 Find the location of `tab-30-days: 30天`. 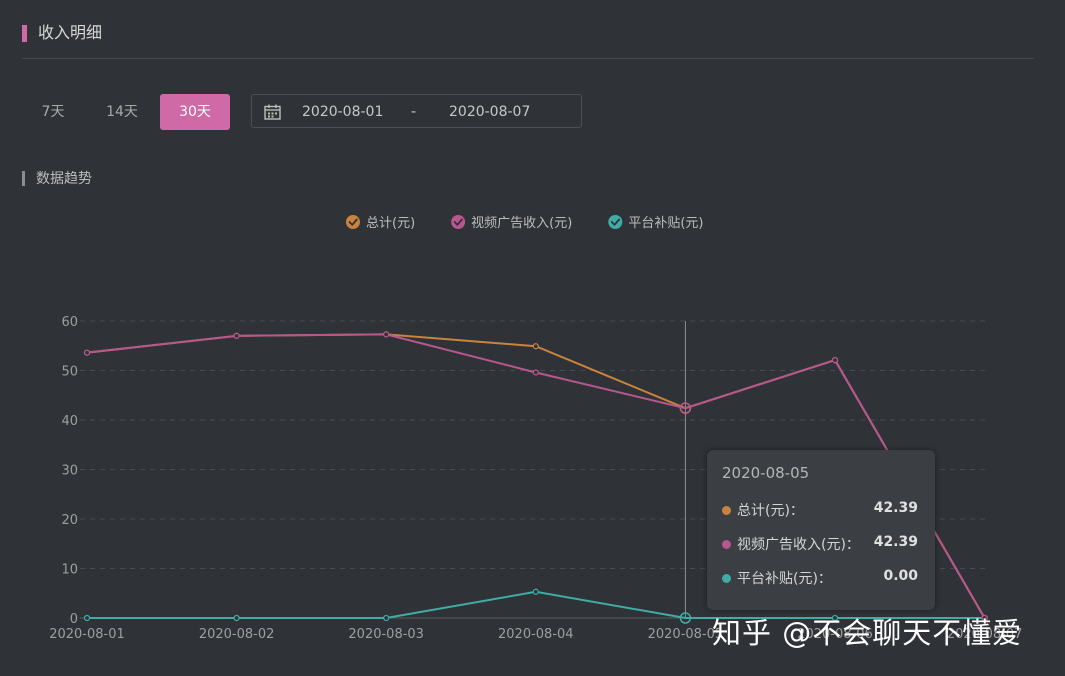

tab-30-days: 30天 is located at coordinates (195, 112).